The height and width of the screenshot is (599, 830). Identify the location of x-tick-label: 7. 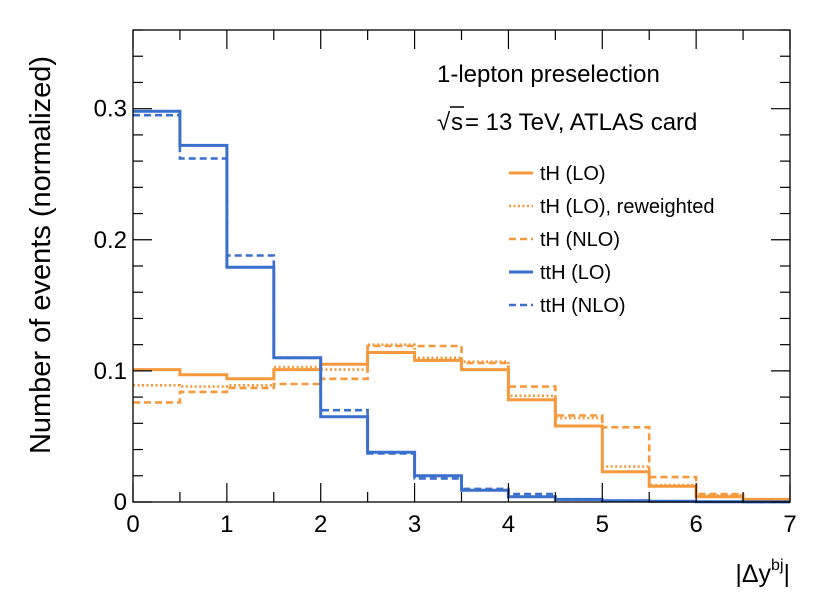
(789, 524).